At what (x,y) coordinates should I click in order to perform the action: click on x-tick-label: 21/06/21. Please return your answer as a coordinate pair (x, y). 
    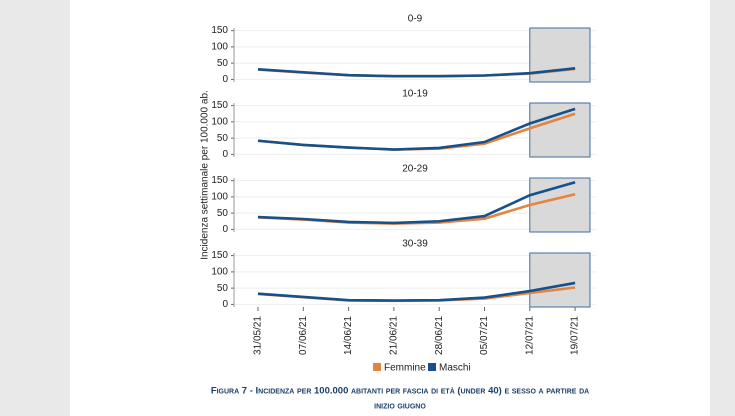
    Looking at the image, I should click on (394, 335).